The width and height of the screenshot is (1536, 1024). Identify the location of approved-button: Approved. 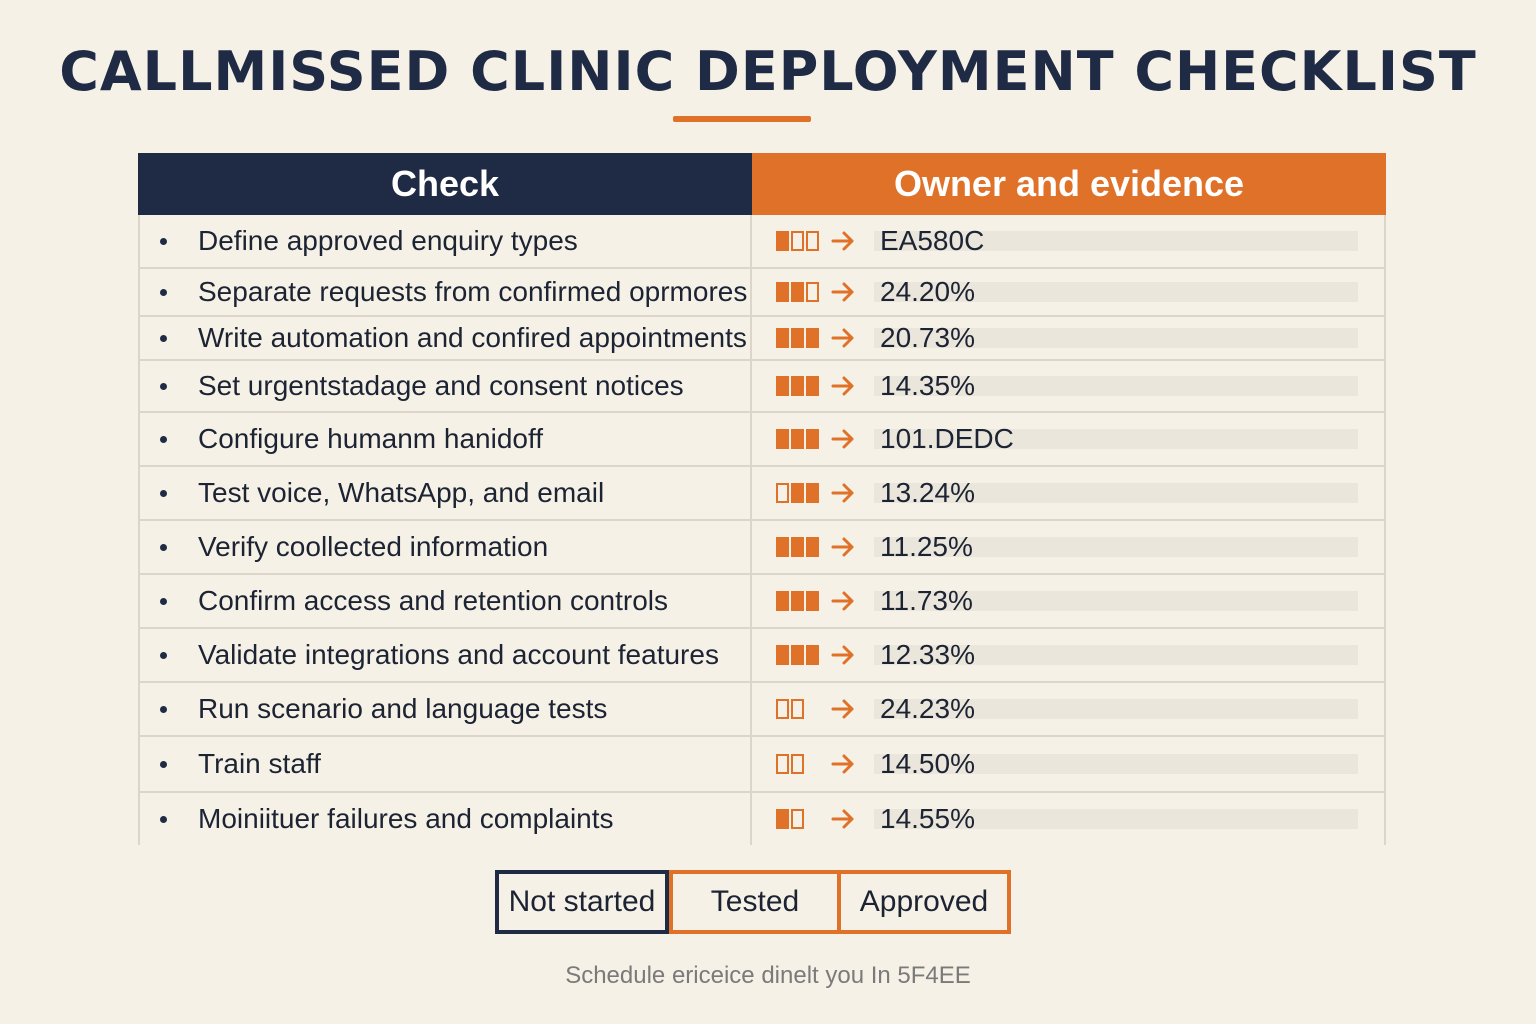
(926, 902).